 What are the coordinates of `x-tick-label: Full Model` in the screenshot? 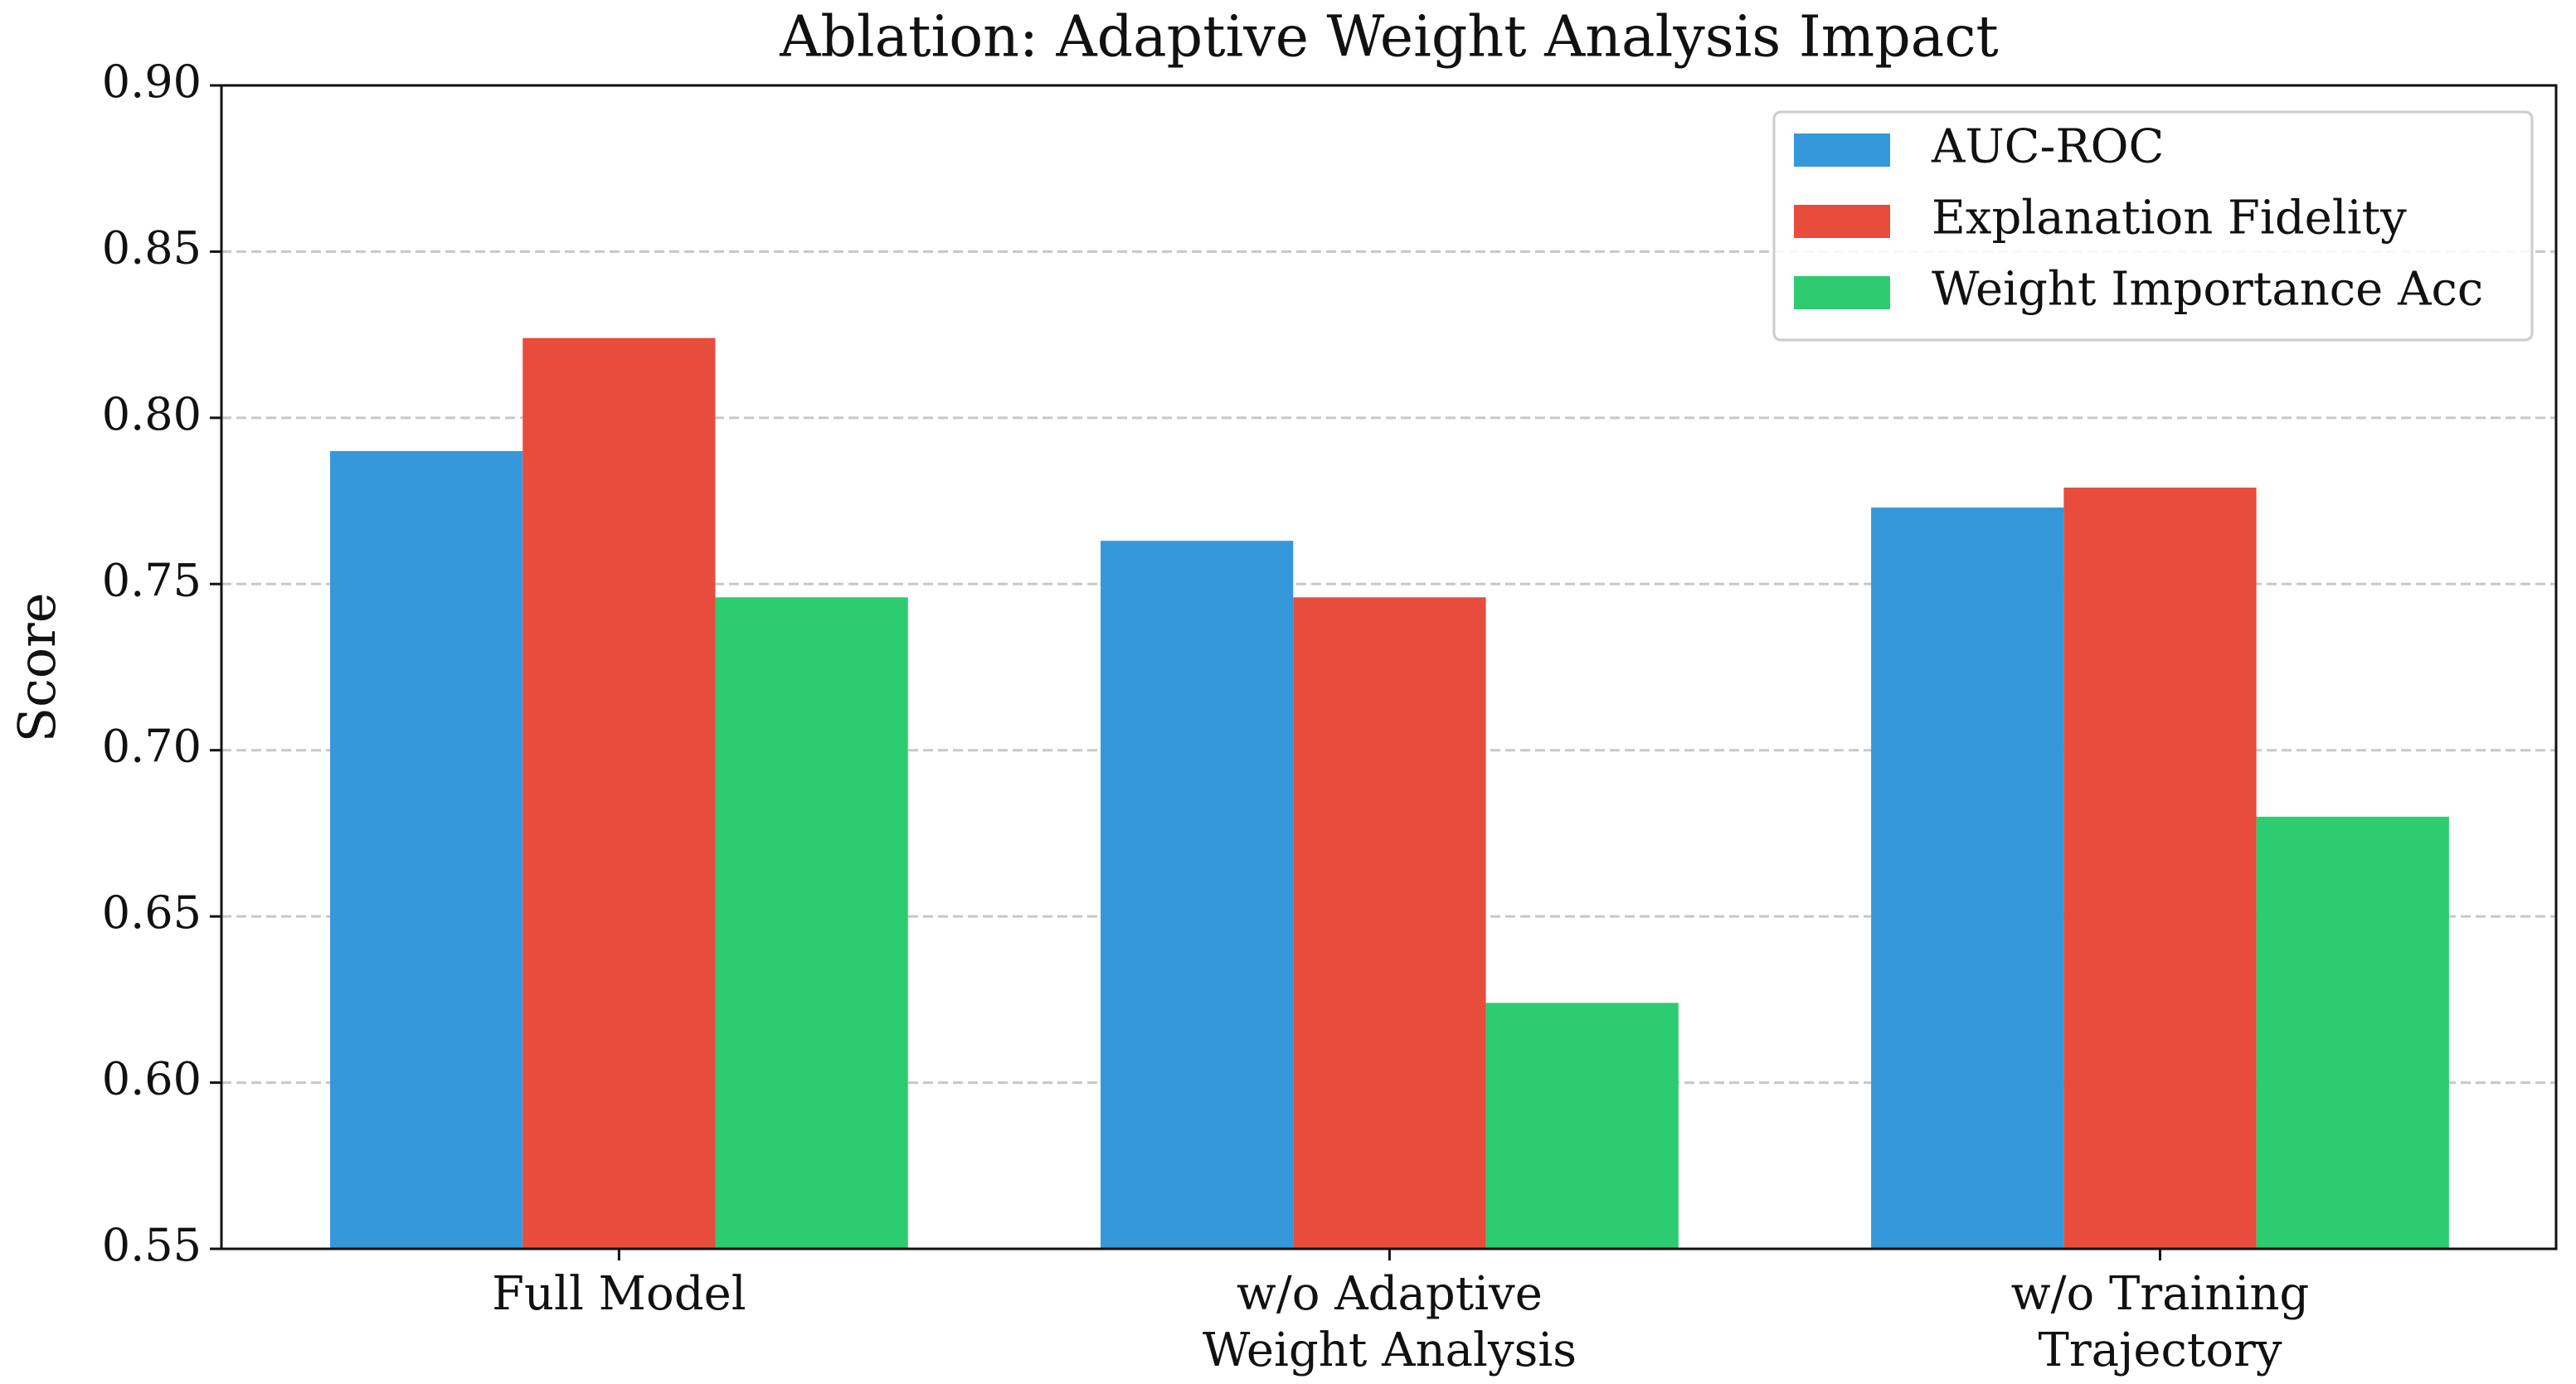 It's located at (619, 1294).